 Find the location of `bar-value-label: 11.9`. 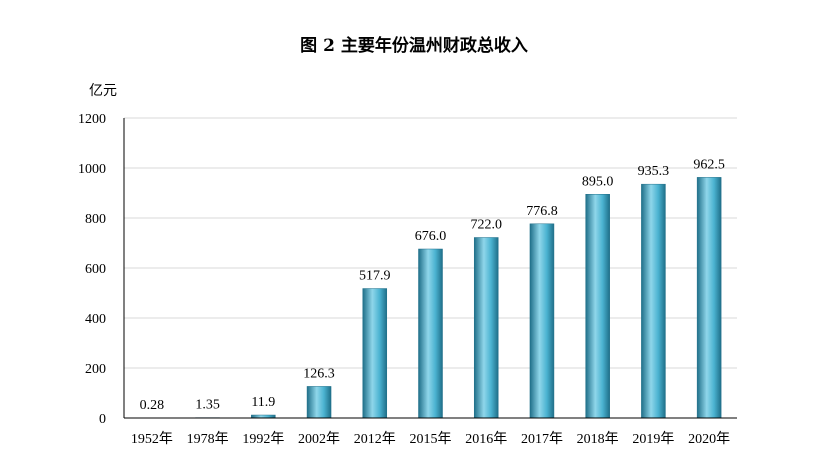

bar-value-label: 11.9 is located at coordinates (263, 402).